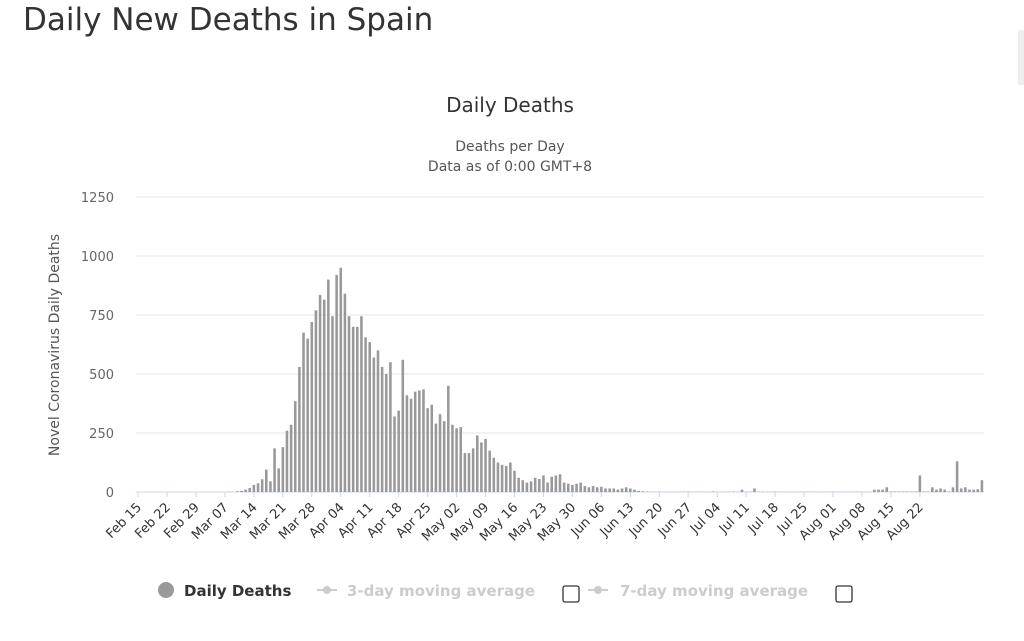 This screenshot has width=1024, height=641. I want to click on legend-item-7-day-moving-average: 7-day moving average, so click(698, 591).